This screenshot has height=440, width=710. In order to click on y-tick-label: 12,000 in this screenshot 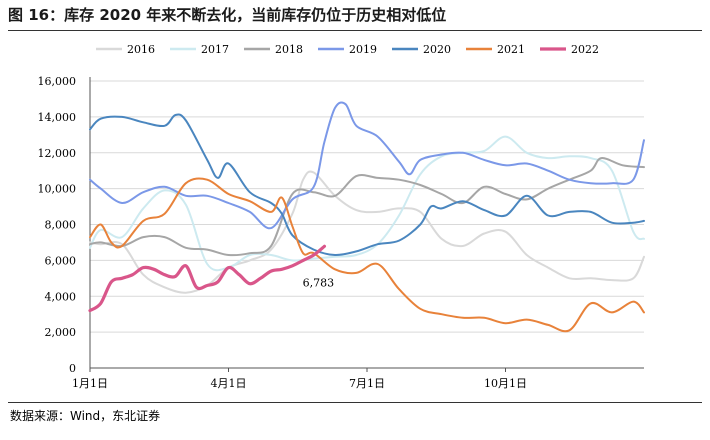, I will do `click(57, 153)`.